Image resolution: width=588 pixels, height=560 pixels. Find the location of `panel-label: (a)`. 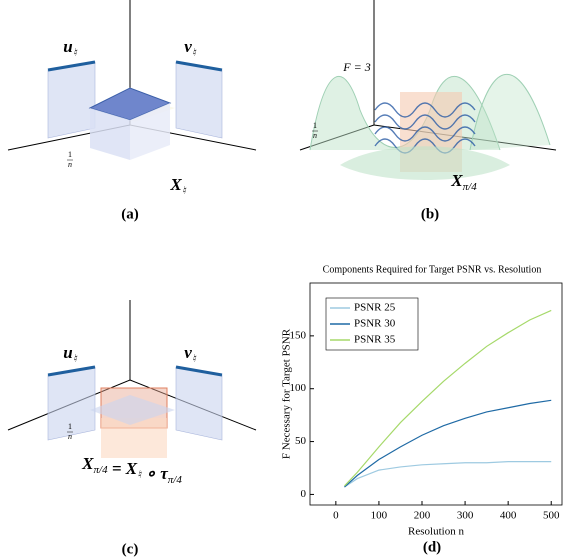

panel-label: (a) is located at coordinates (130, 214).